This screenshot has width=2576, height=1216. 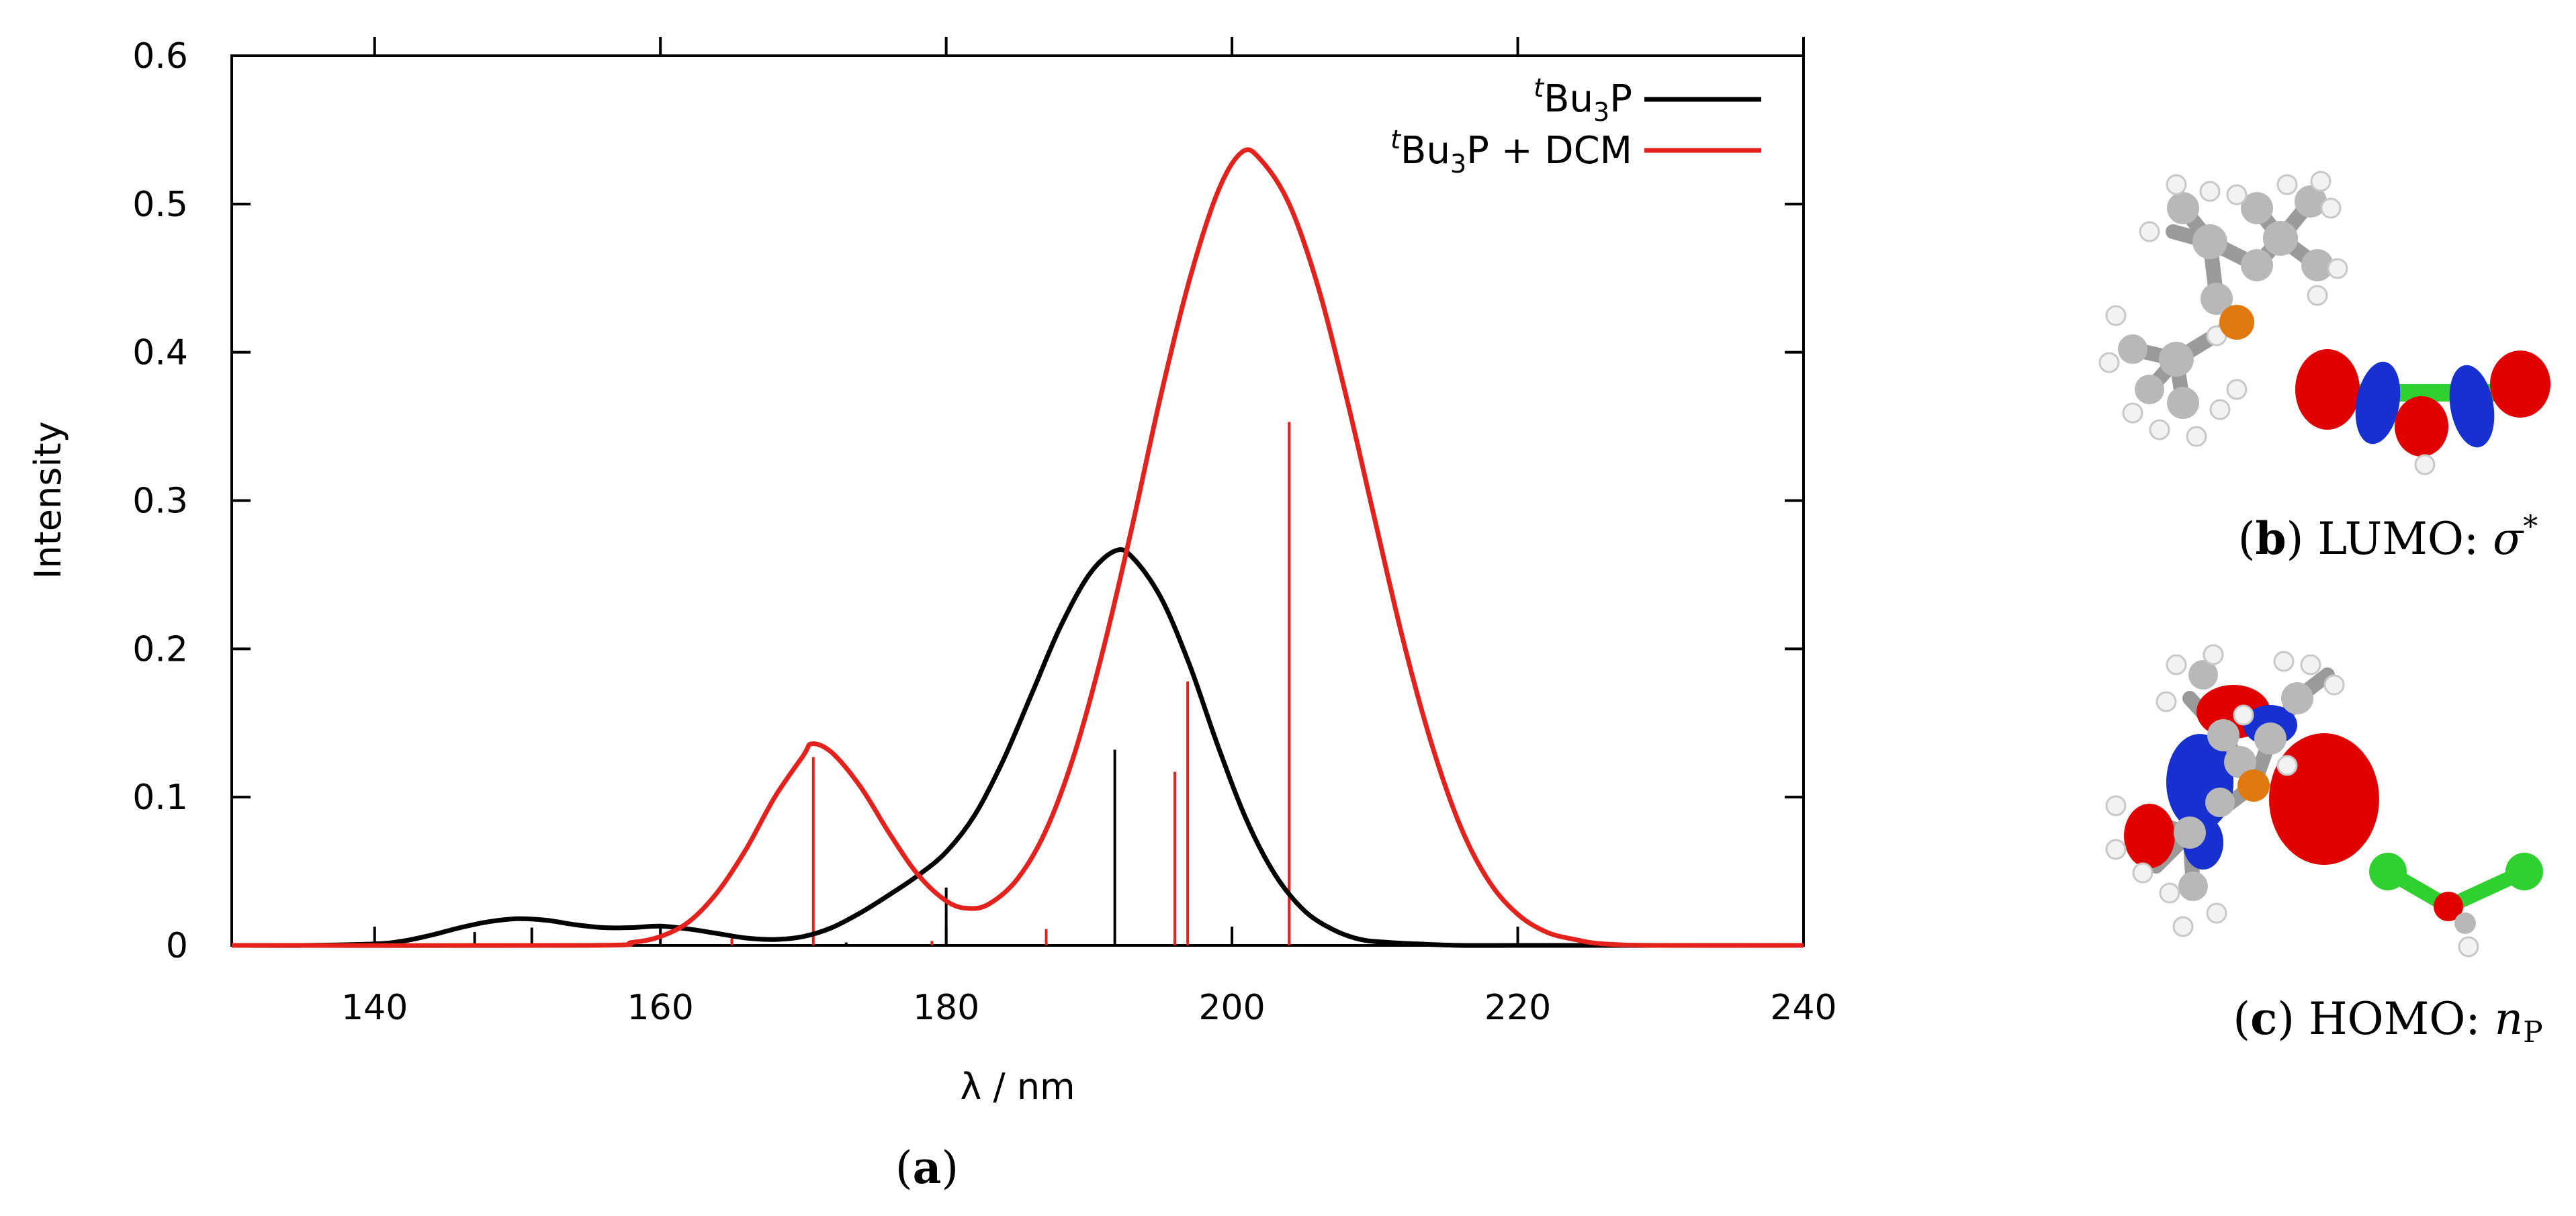 I want to click on x-tick-label: 180, so click(x=946, y=1008).